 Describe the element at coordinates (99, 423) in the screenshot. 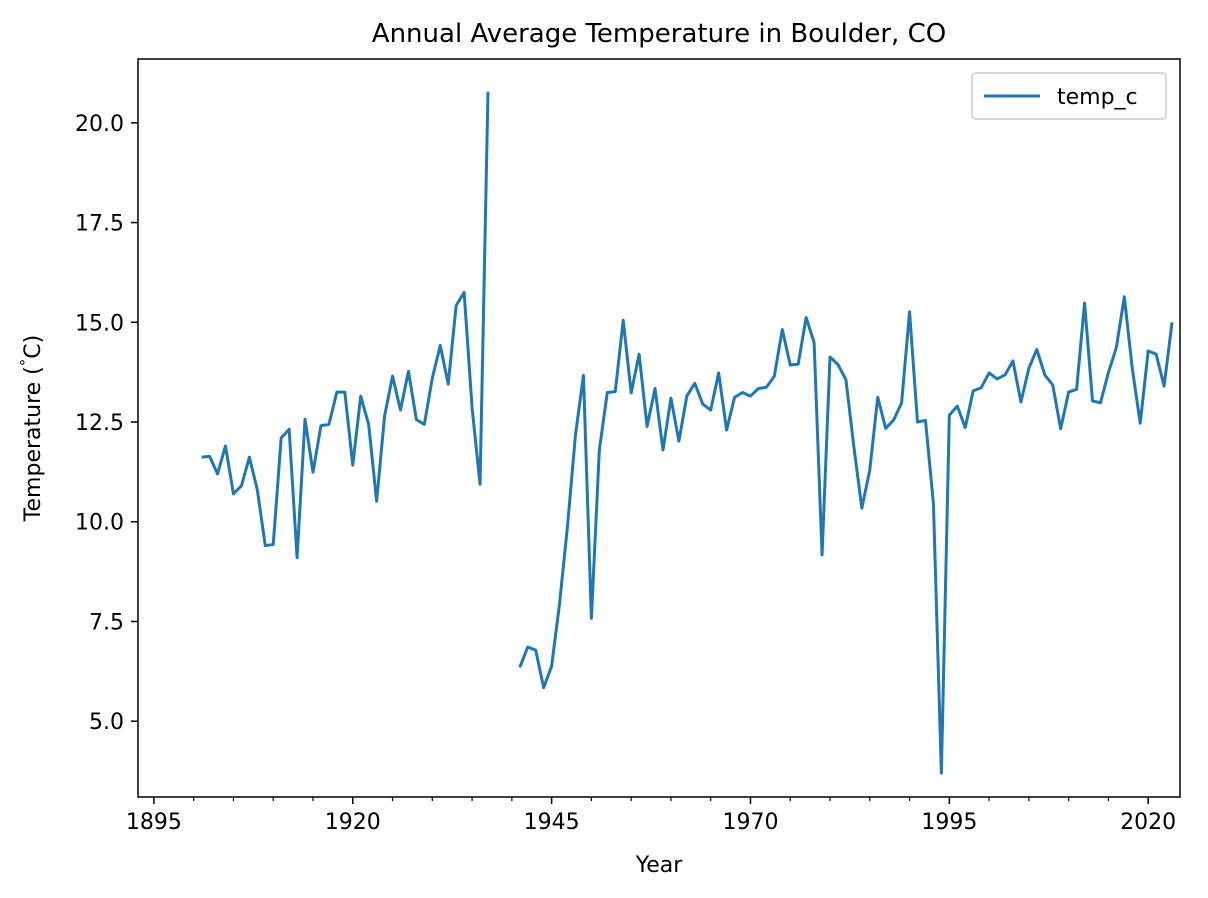

I see `y-tick-label: 12.5` at that location.